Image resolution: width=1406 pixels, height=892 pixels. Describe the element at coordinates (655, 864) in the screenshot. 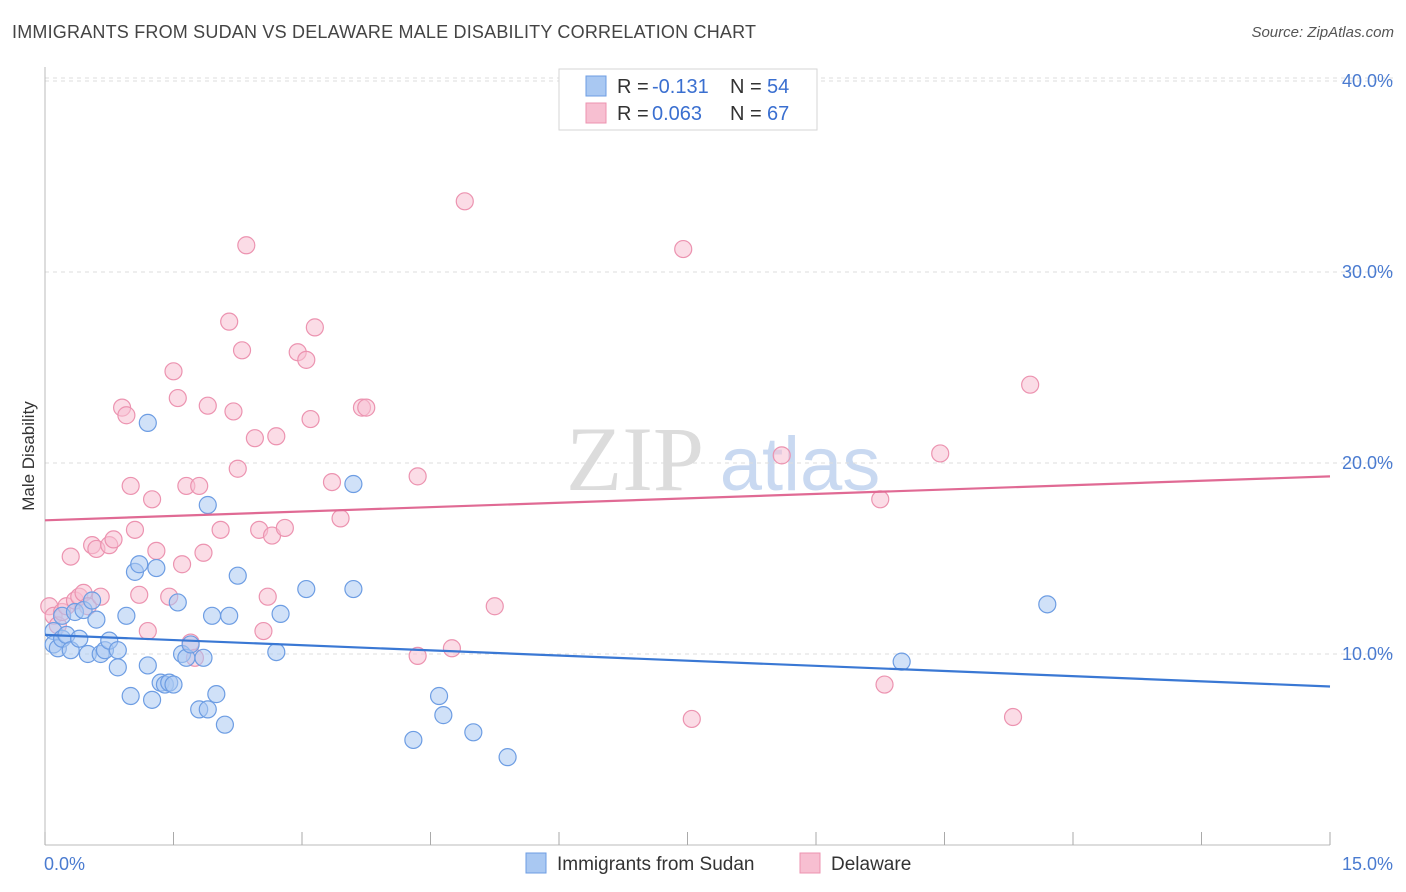

I see `bottom-legend-label-sudan: Immigrants from Sudan` at that location.